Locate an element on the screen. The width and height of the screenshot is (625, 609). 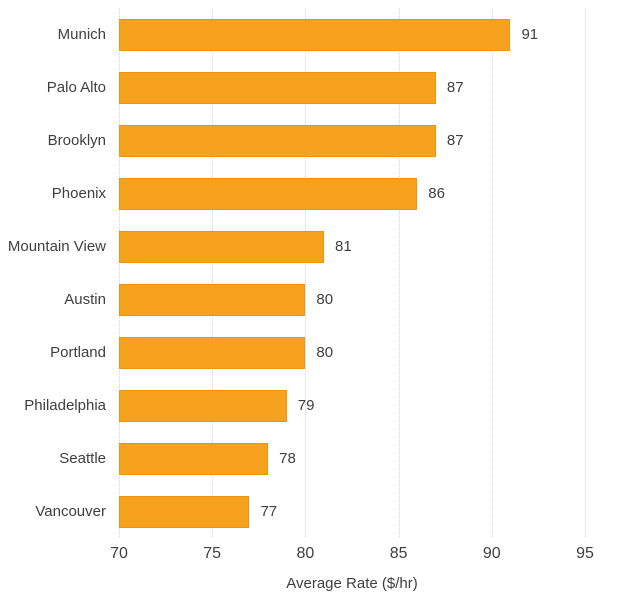
x-axis-title: Average Rate ($/hr) is located at coordinates (352, 583).